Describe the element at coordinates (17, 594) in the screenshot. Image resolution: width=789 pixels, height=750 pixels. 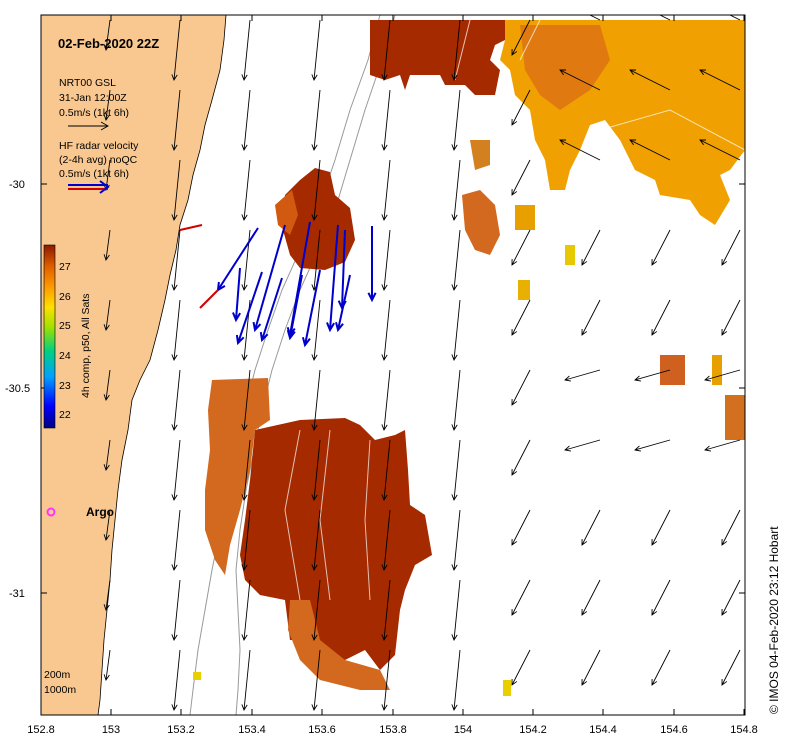
I see `y-tick-label: -31` at that location.